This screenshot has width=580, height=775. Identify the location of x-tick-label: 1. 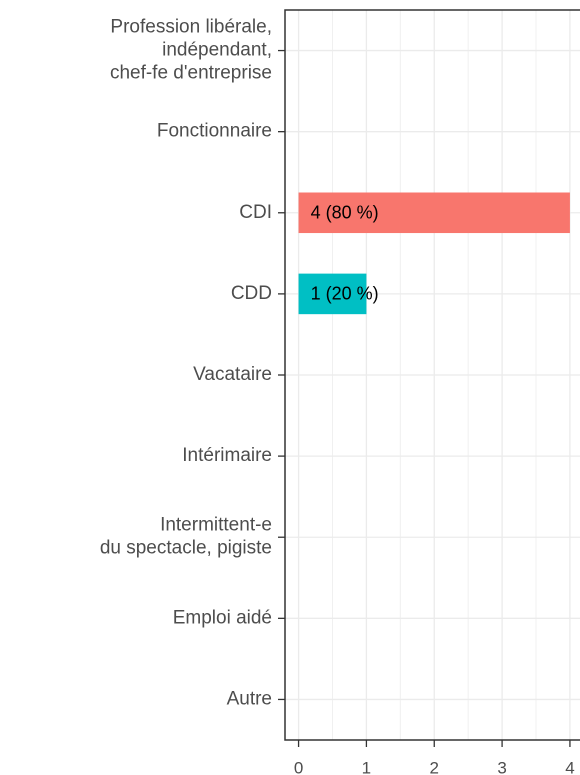
(366, 766).